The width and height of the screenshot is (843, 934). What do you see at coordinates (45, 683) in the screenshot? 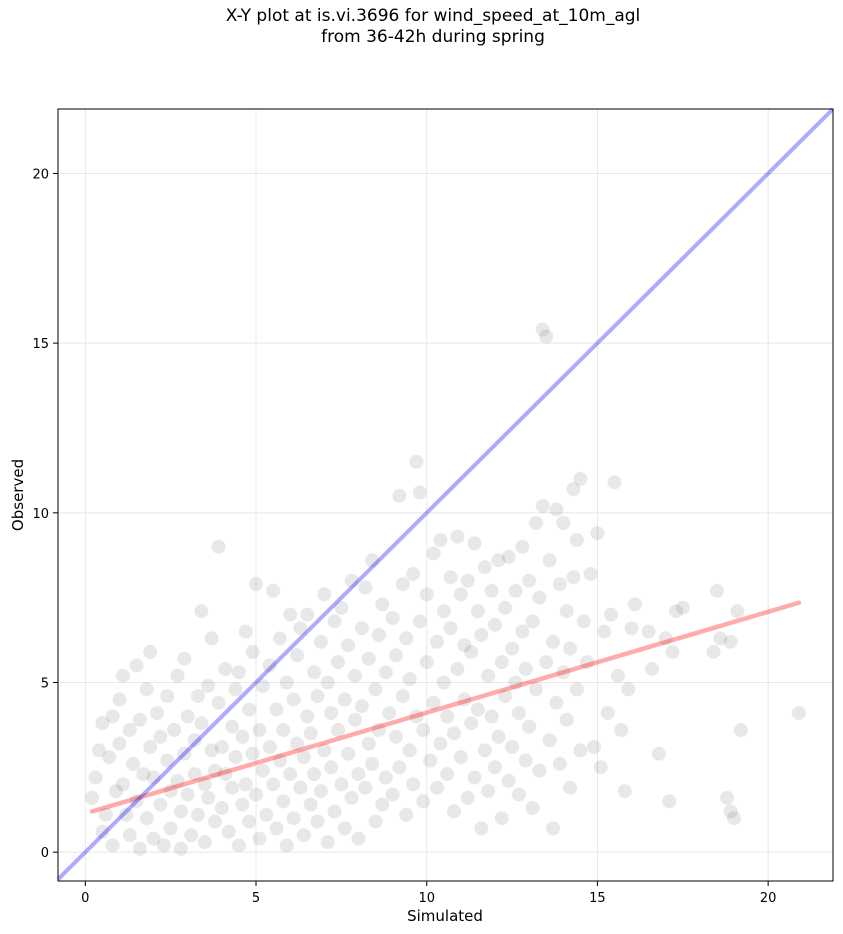
I see `y-tick-label: 5` at bounding box center [45, 683].